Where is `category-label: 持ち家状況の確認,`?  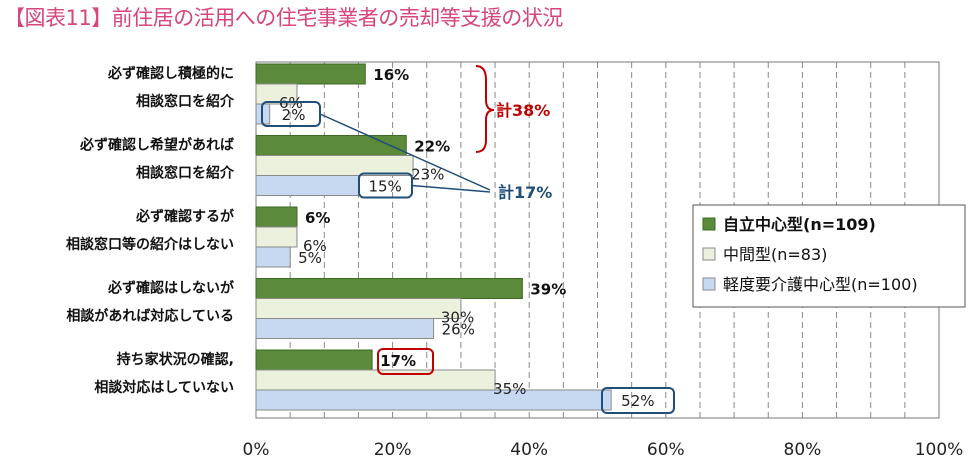 category-label: 持ち家状況の確認, is located at coordinates (175, 359).